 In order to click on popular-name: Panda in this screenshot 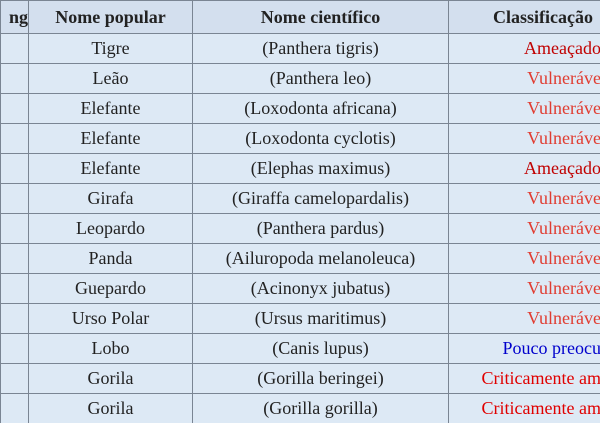, I will do `click(110, 258)`.